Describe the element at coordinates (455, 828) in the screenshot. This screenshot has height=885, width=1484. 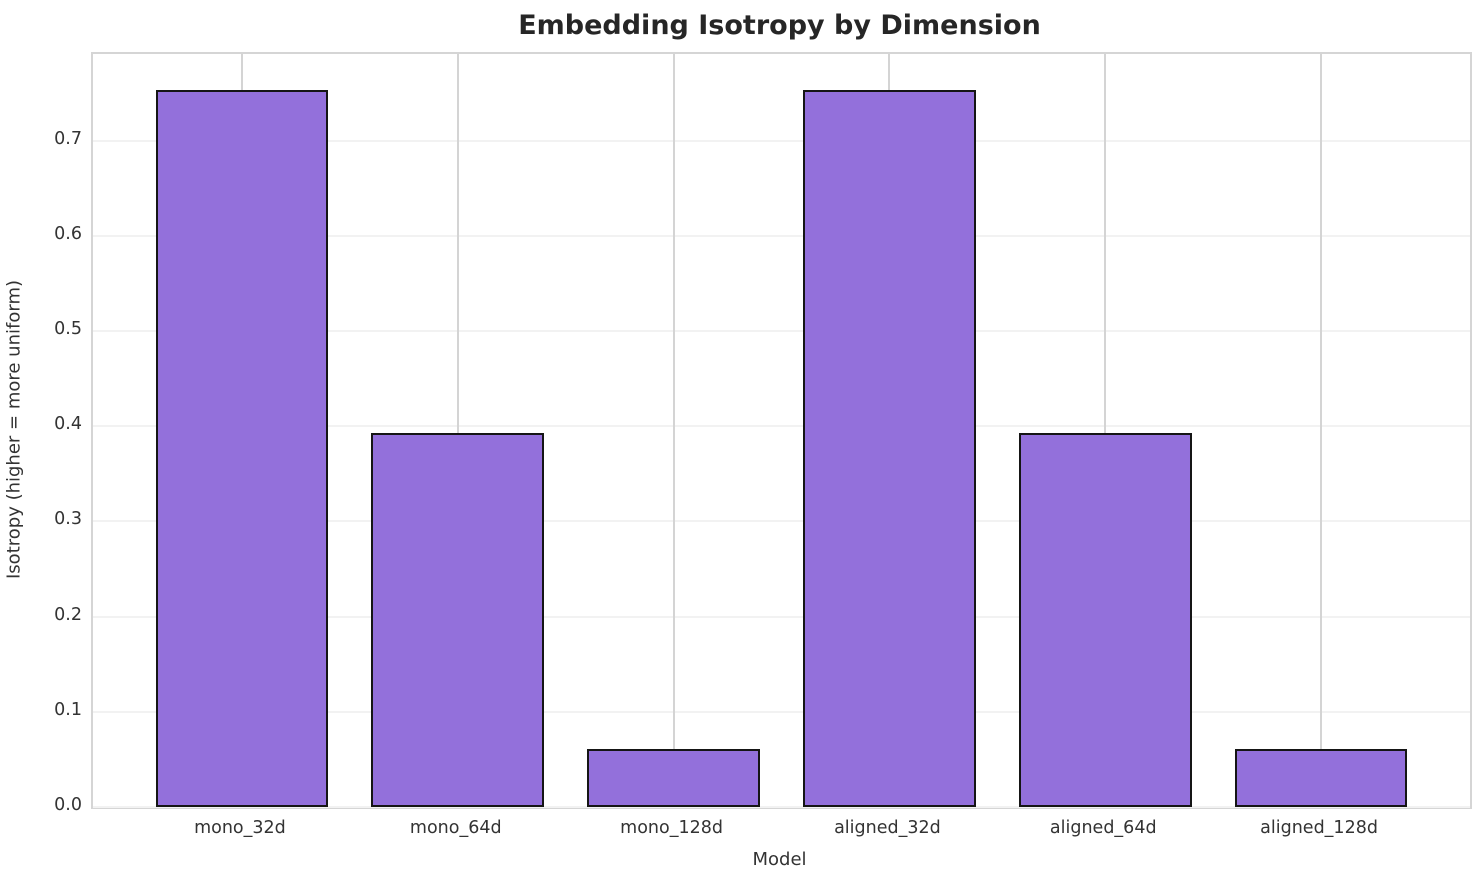
I see `x-tick-label: mono_64d` at that location.